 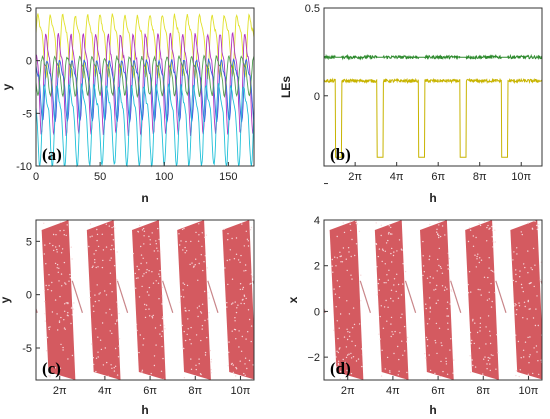 What do you see at coordinates (432, 198) in the screenshot?
I see `panel-b-xlabel: h` at bounding box center [432, 198].